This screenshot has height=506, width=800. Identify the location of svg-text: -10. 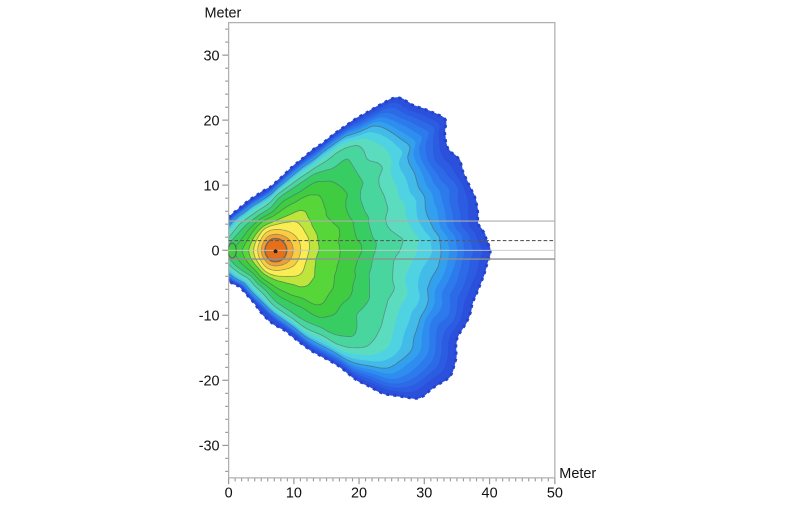
(209, 317).